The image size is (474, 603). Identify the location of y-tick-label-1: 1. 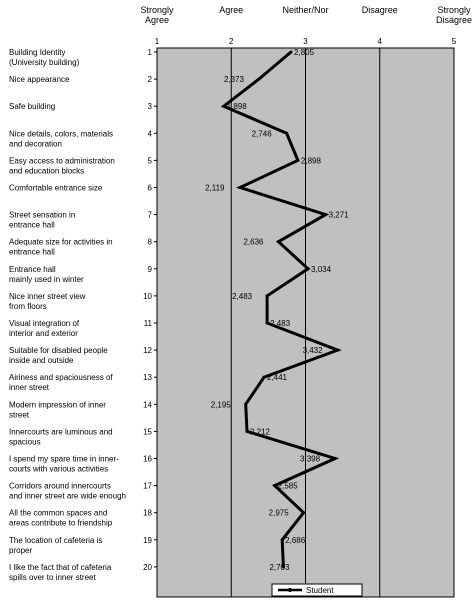
(150, 52).